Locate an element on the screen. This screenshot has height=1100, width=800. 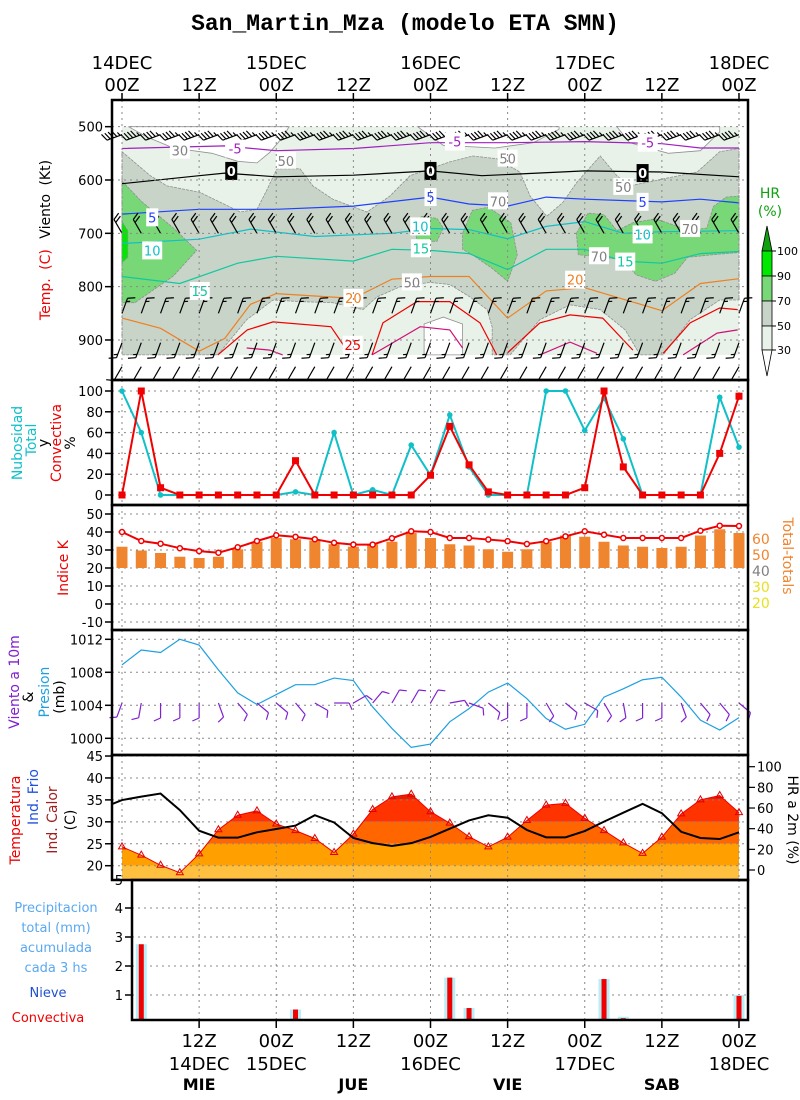
bottom-hour-label: 00Z is located at coordinates (738, 1041).